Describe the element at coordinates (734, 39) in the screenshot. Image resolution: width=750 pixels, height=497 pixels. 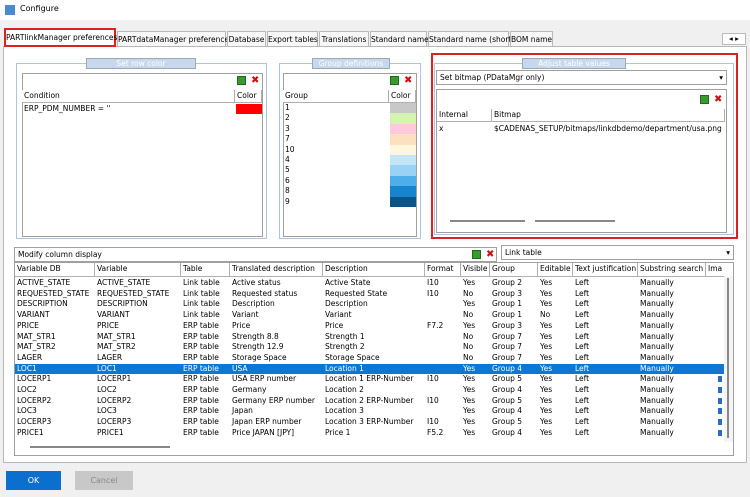
I see `tab-scroll: ◂ ▸` at that location.